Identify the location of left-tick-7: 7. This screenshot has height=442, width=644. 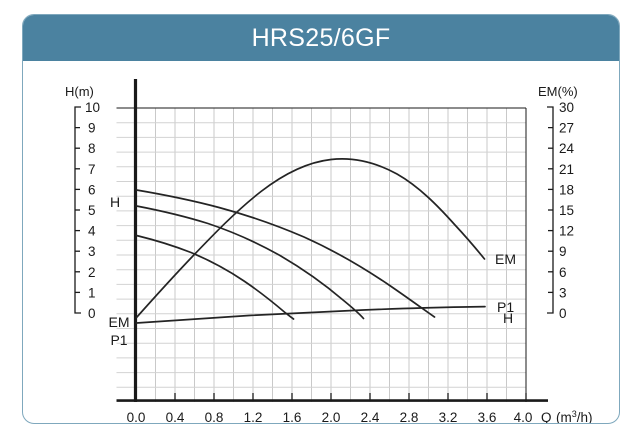
(92, 169).